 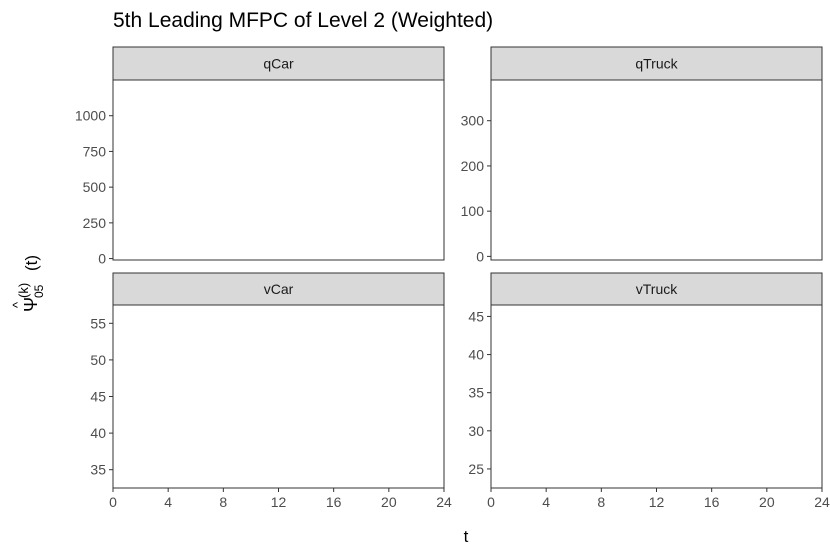 What do you see at coordinates (90, 116) in the screenshot?
I see `y-tick-label: 1000` at bounding box center [90, 116].